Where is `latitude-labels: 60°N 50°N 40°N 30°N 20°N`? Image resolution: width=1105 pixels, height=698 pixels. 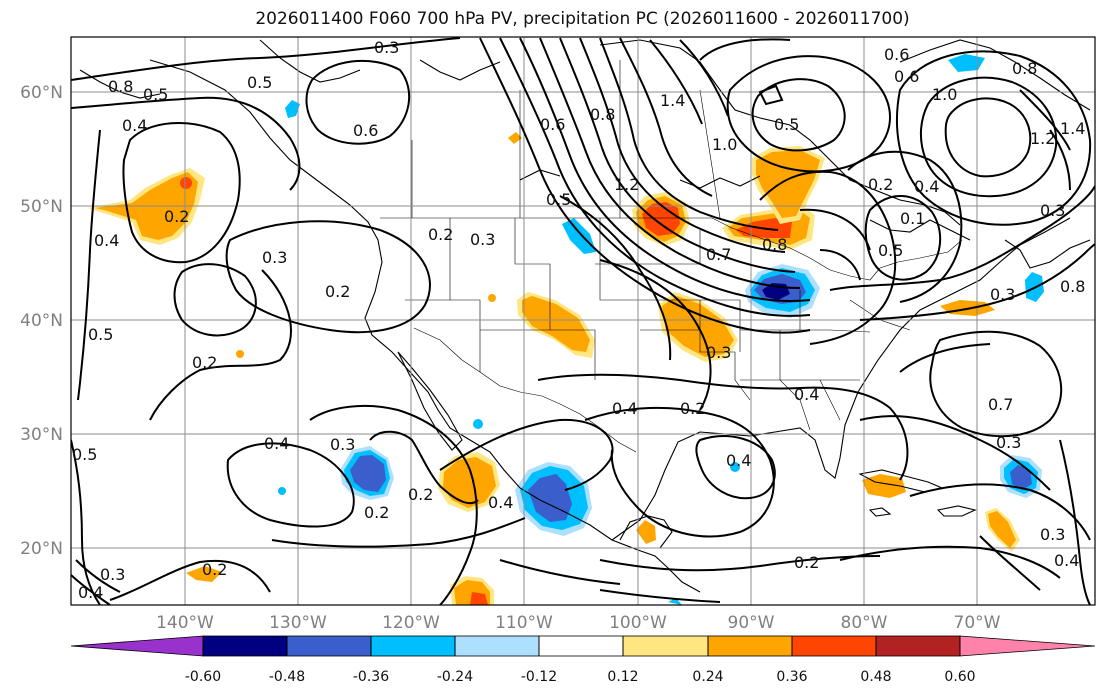
latitude-labels: 60°N 50°N 40°N 30°N 20°N is located at coordinates (41, 321).